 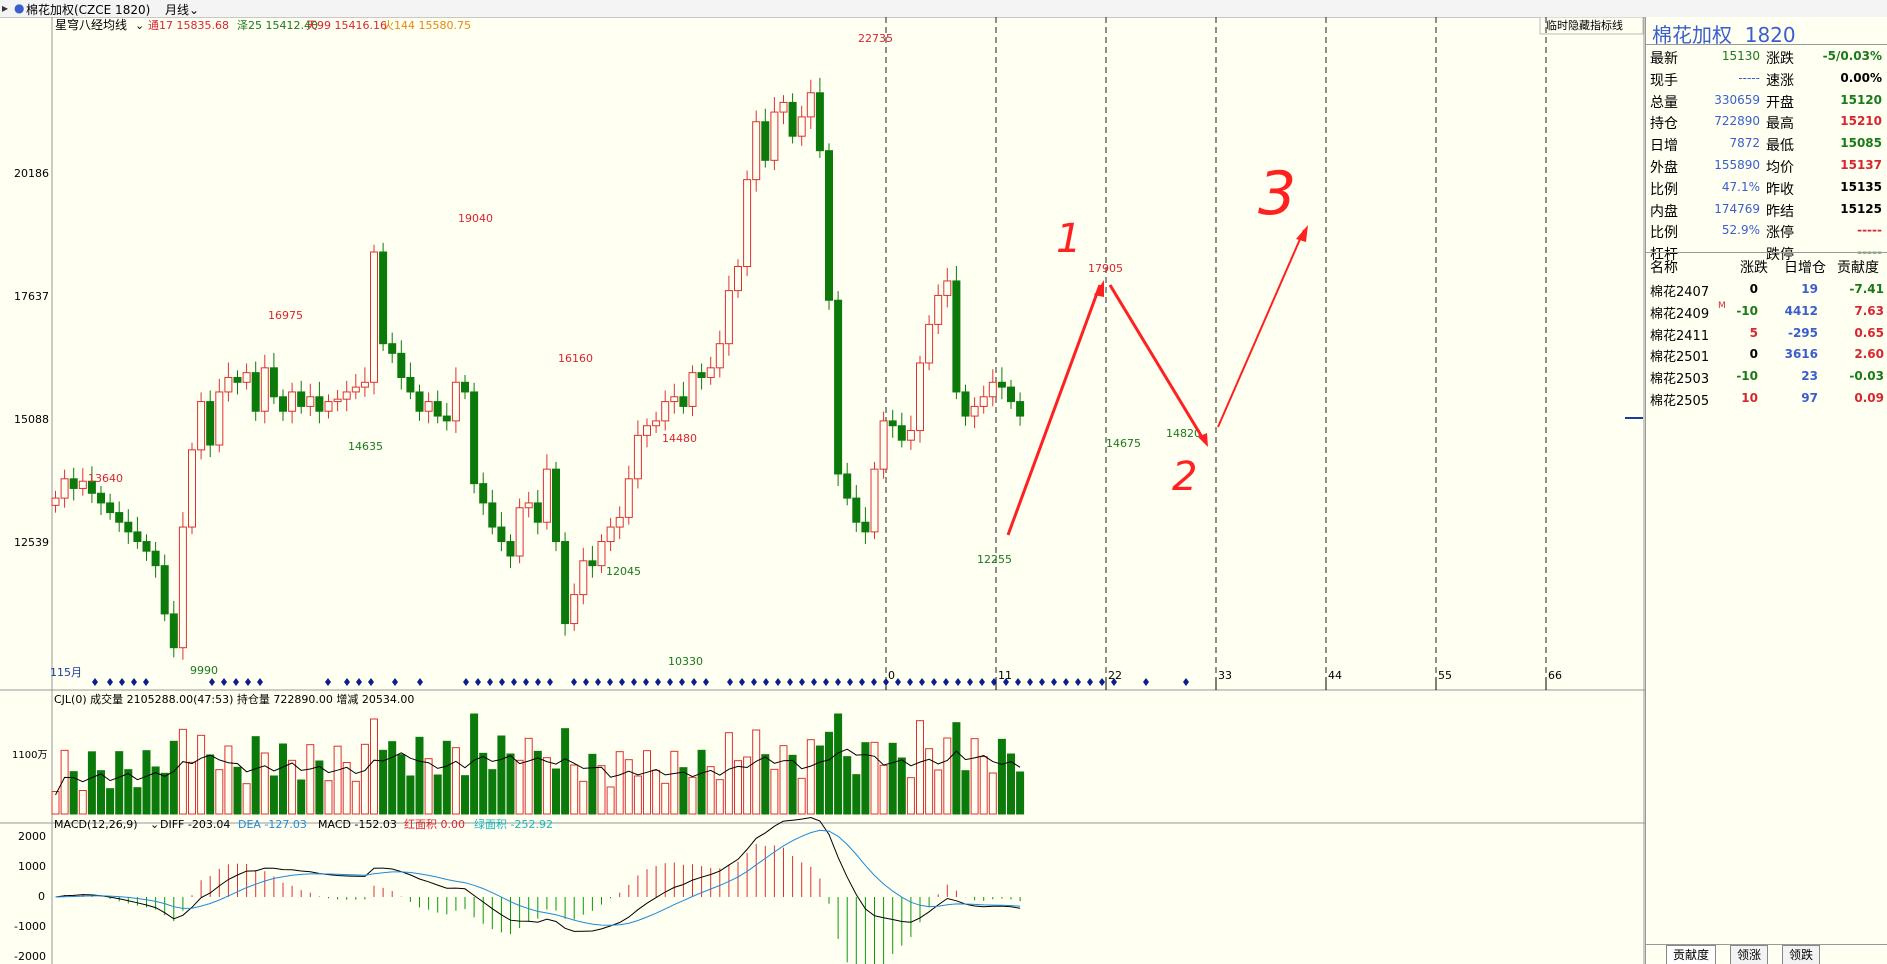 I want to click on quote-value: 47.1%, so click(x=1740, y=186).